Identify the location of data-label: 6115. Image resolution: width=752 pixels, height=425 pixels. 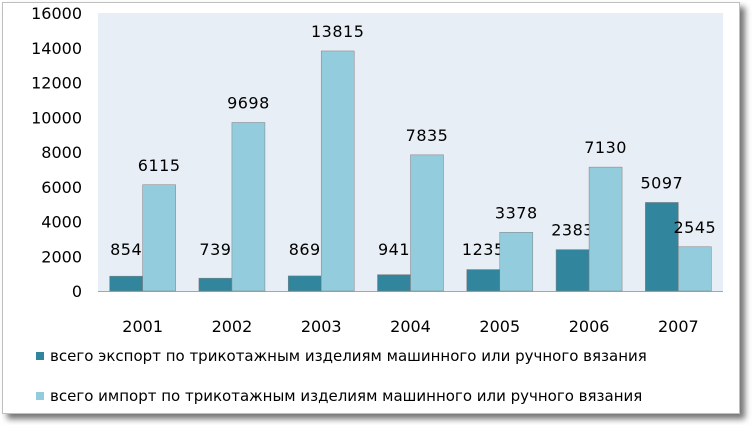
(159, 165).